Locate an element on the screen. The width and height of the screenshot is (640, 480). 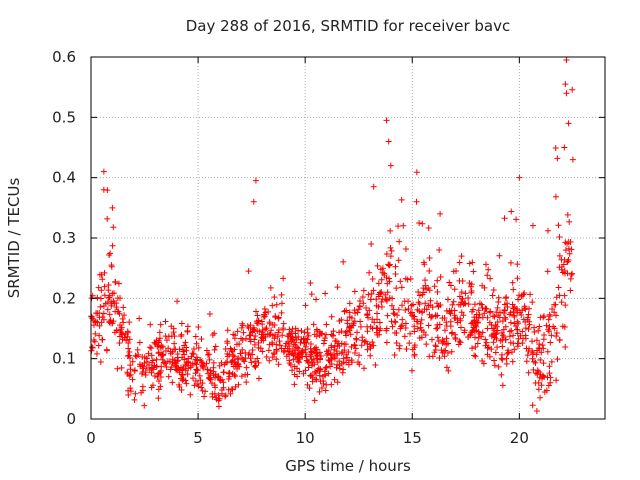
x-tick-label: 0 is located at coordinates (91, 438).